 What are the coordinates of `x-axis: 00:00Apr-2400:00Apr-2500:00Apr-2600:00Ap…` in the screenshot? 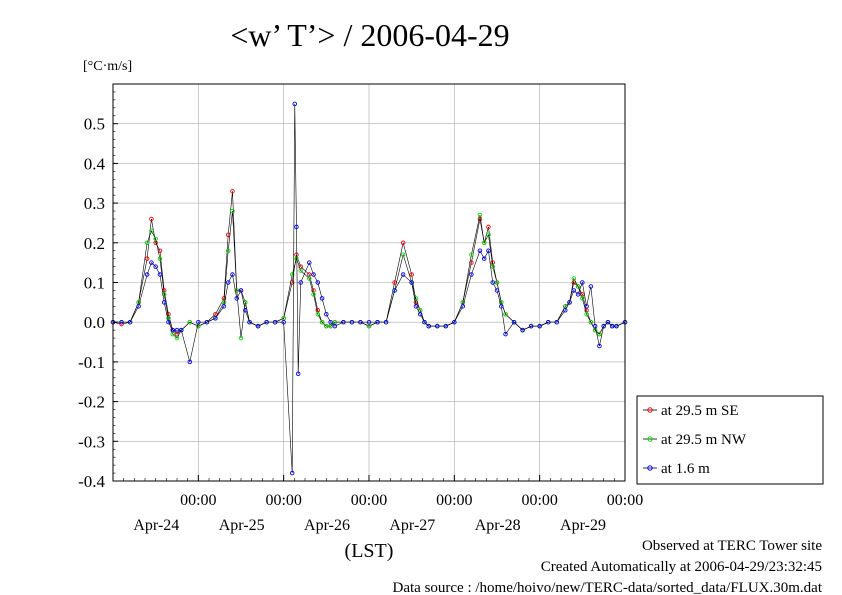 It's located at (377, 504).